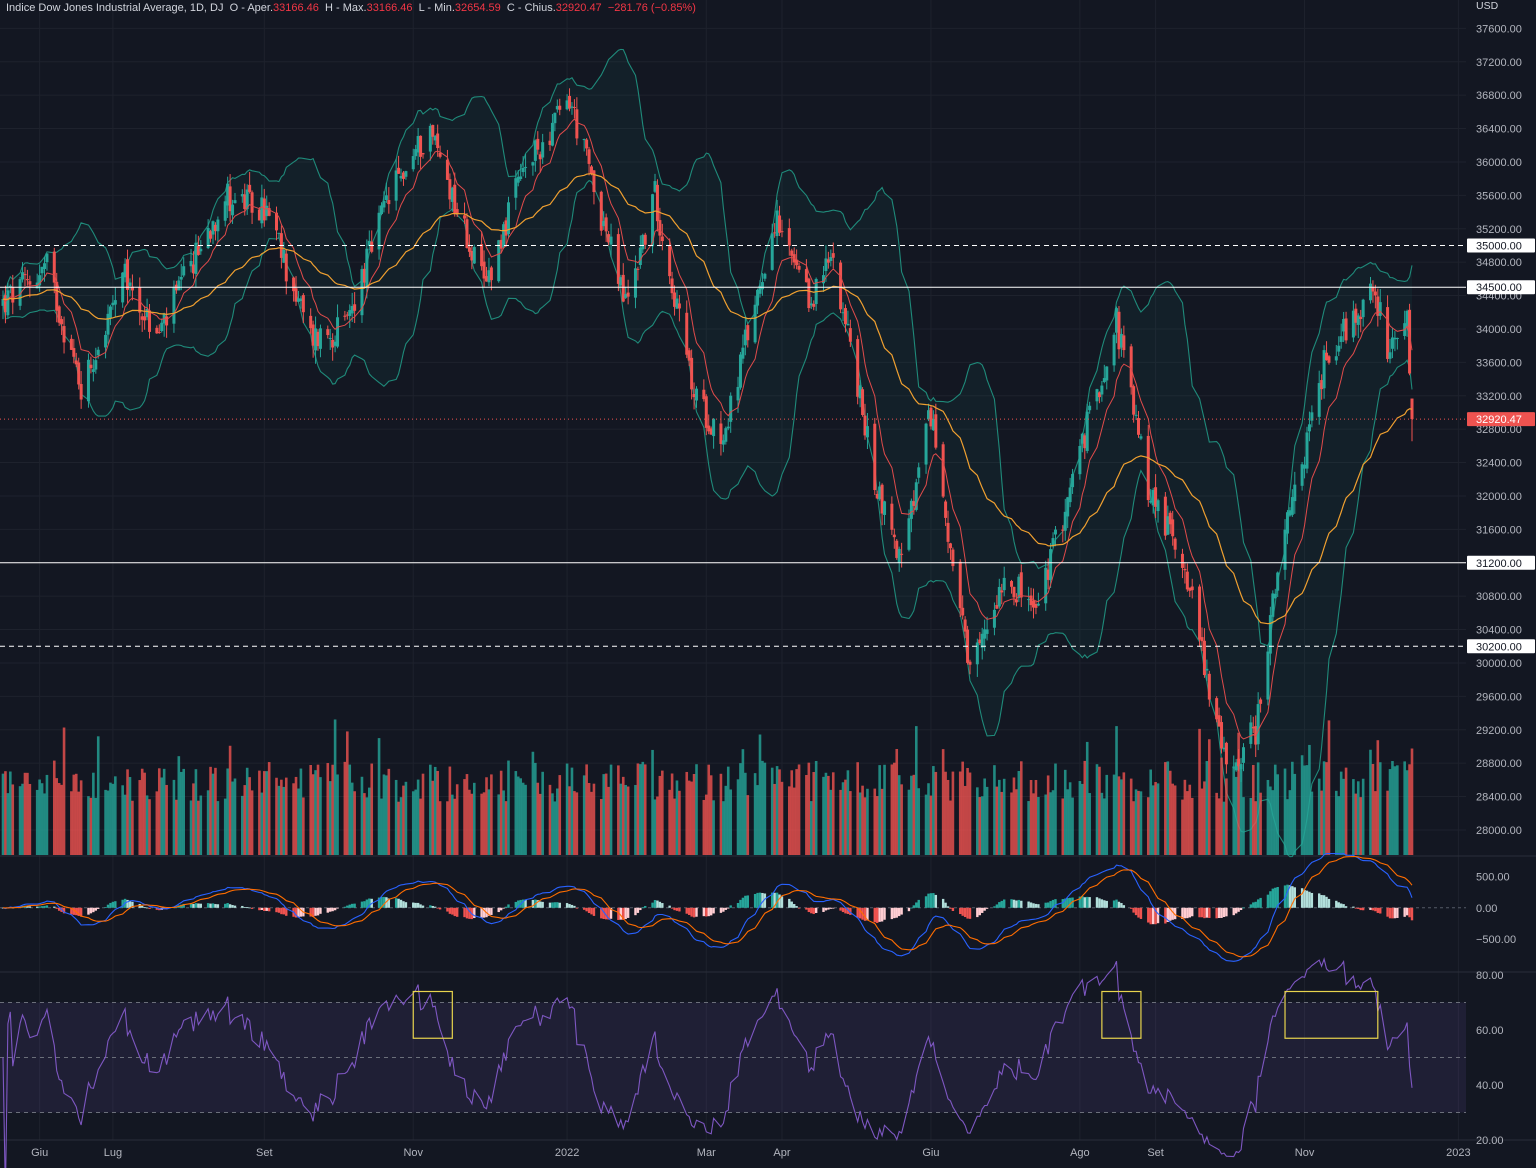 Image resolution: width=1536 pixels, height=1168 pixels. I want to click on macd-pane: 500.000.00−500.00, so click(758, 907).